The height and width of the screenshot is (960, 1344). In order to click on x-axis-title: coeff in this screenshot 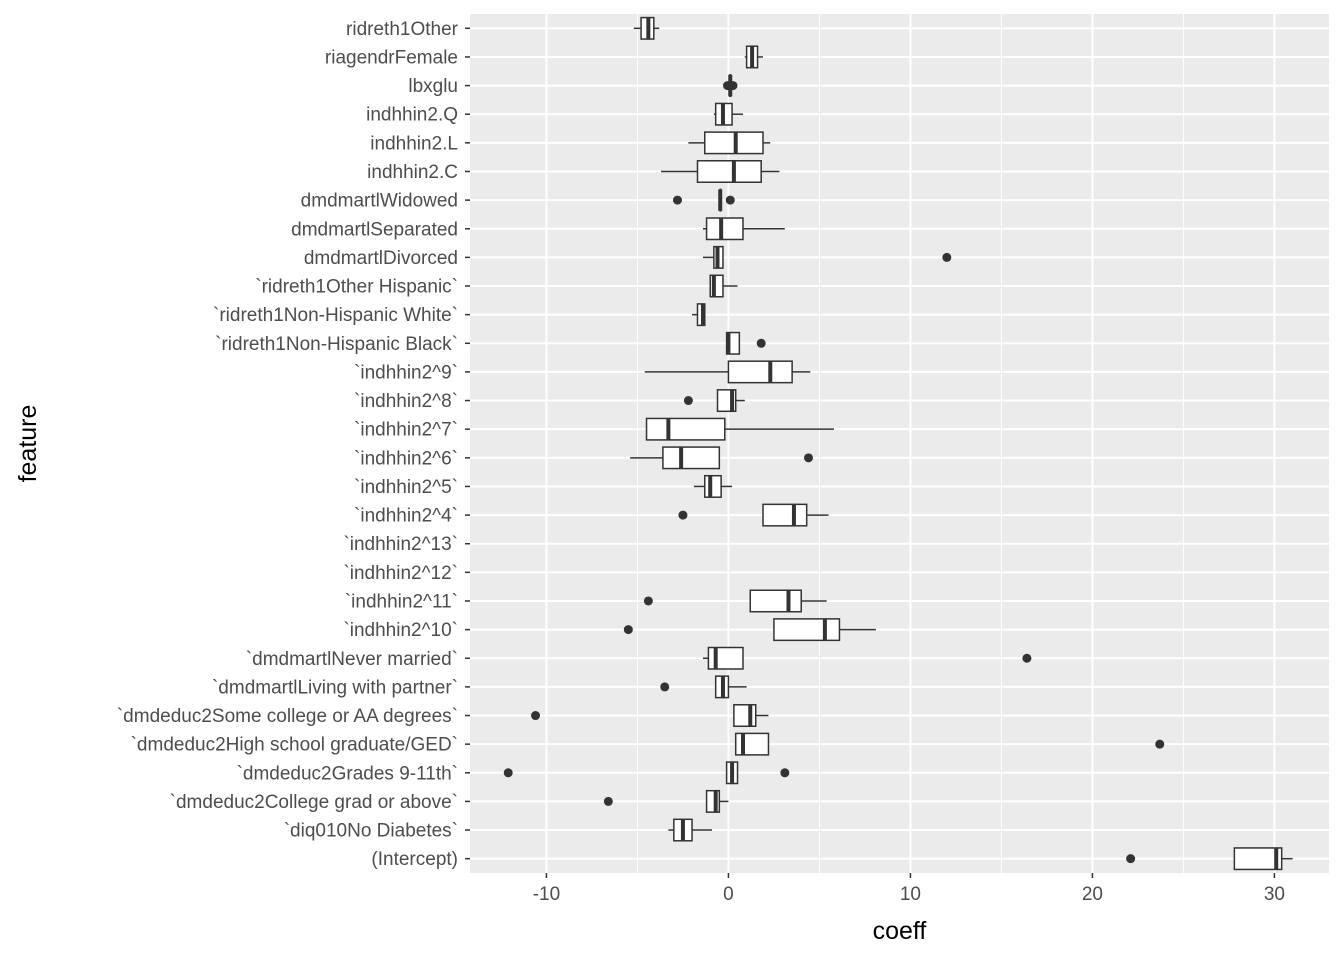, I will do `click(900, 931)`.